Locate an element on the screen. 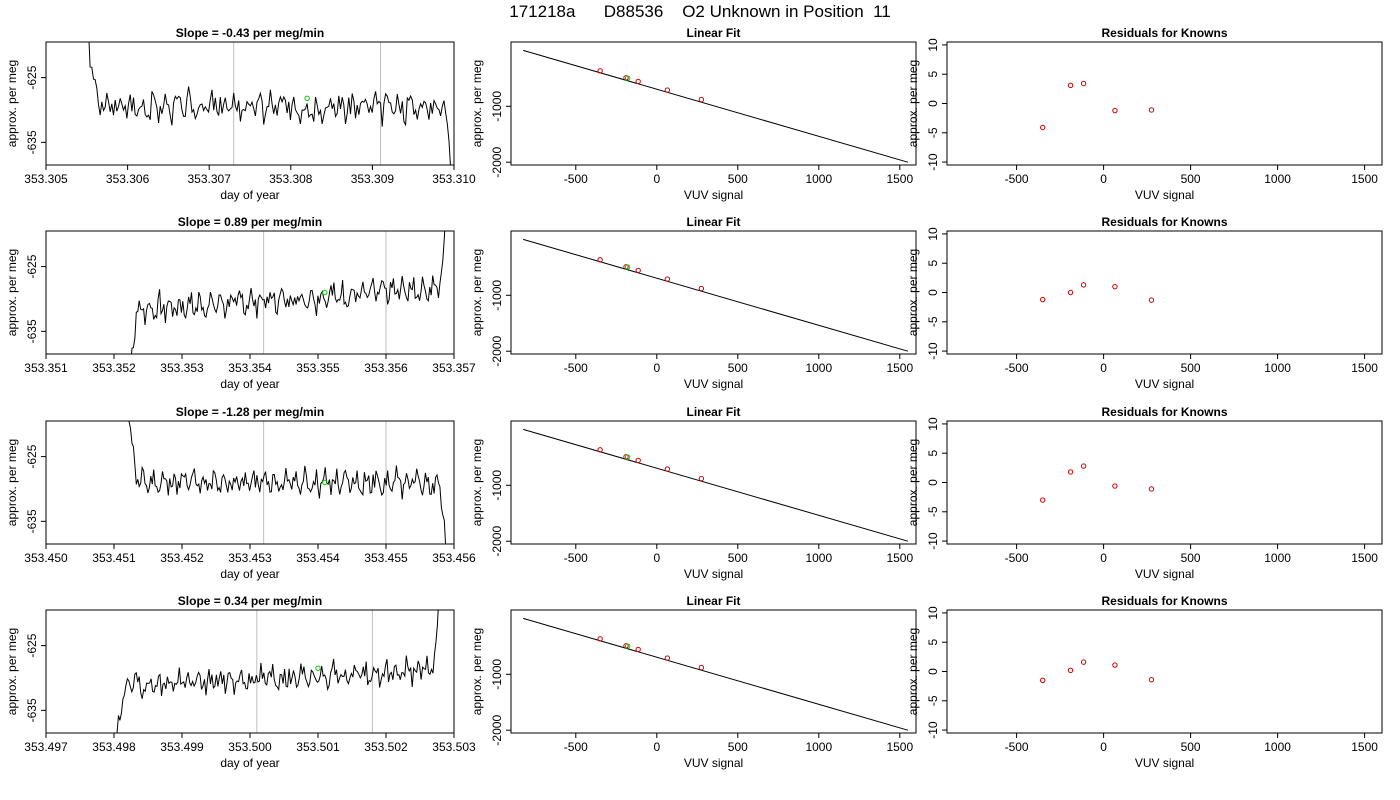 The height and width of the screenshot is (800, 1400). x-tick-label: 353.357 is located at coordinates (454, 368).